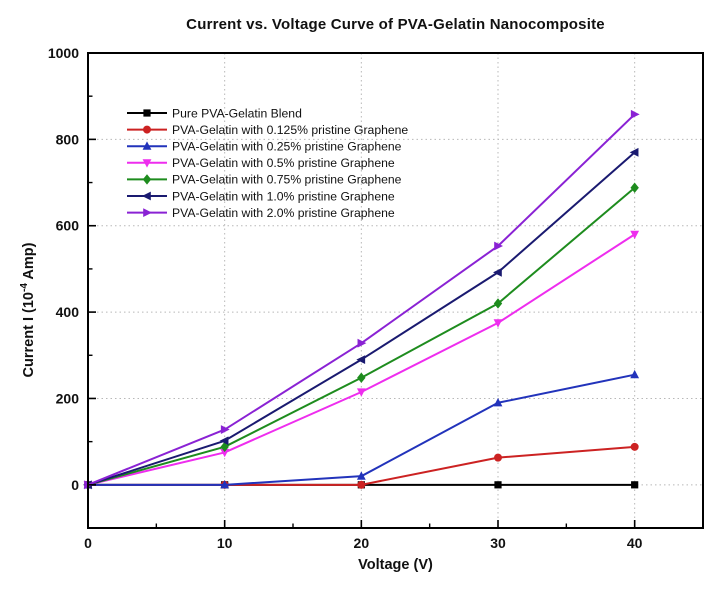 This screenshot has width=726, height=596. I want to click on legend-label: PVA-Gelatin with 1.0% pristine Graphene, so click(283, 196).